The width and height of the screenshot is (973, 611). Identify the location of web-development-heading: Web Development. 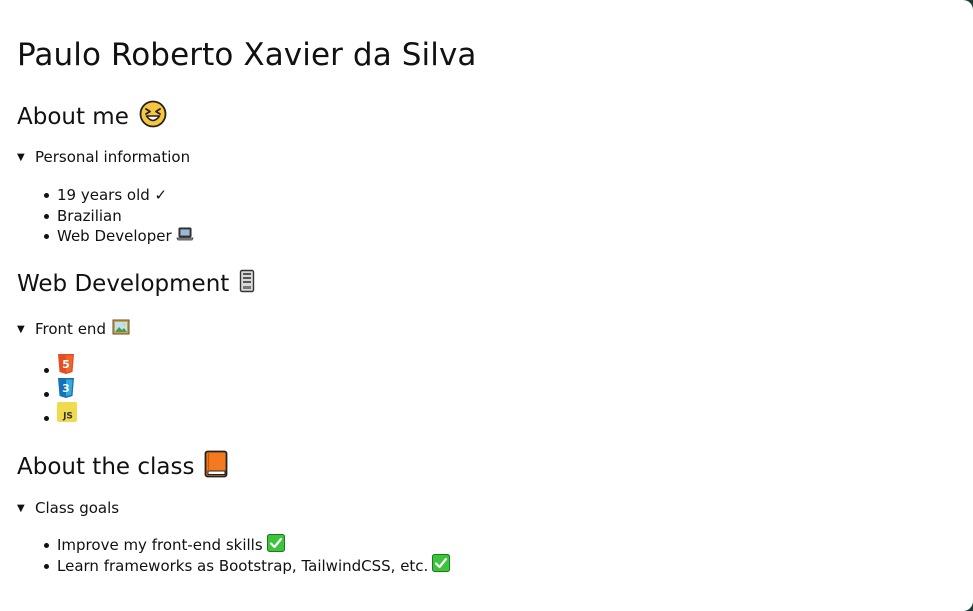
(136, 284).